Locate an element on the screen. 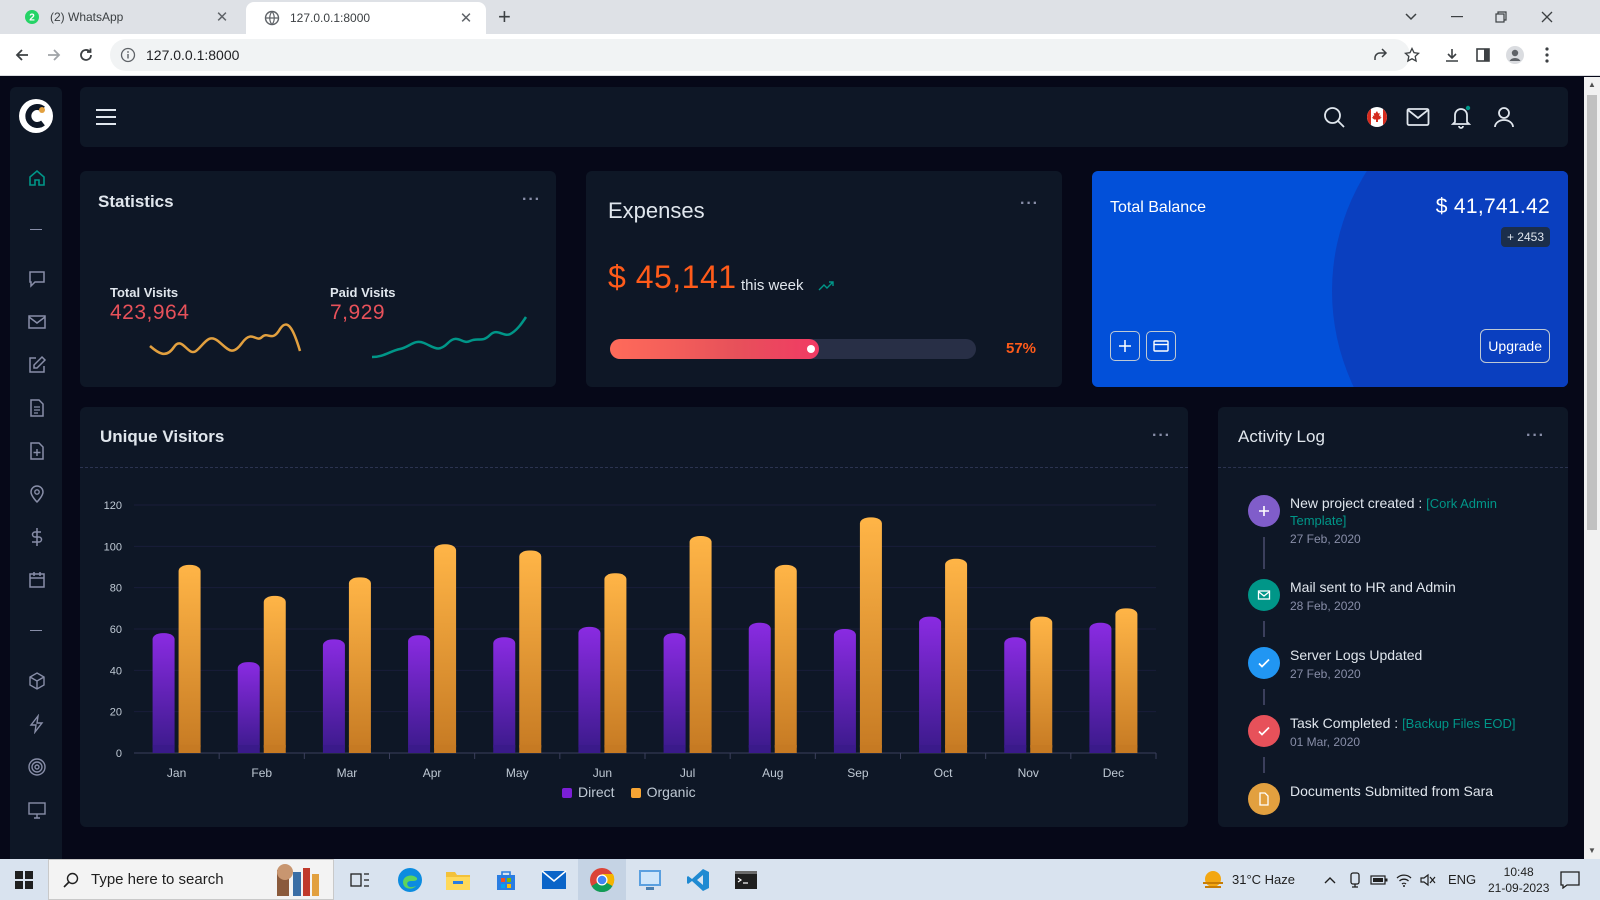  activity-highlight: [Cork Admin Template] is located at coordinates (1393, 512).